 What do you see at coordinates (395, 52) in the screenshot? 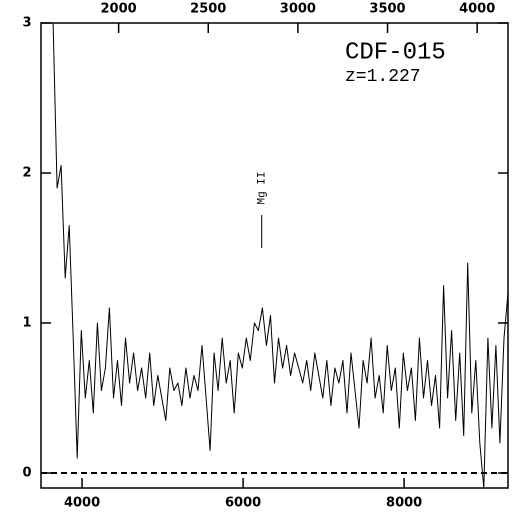
I see `chart-title: CDF-015` at bounding box center [395, 52].